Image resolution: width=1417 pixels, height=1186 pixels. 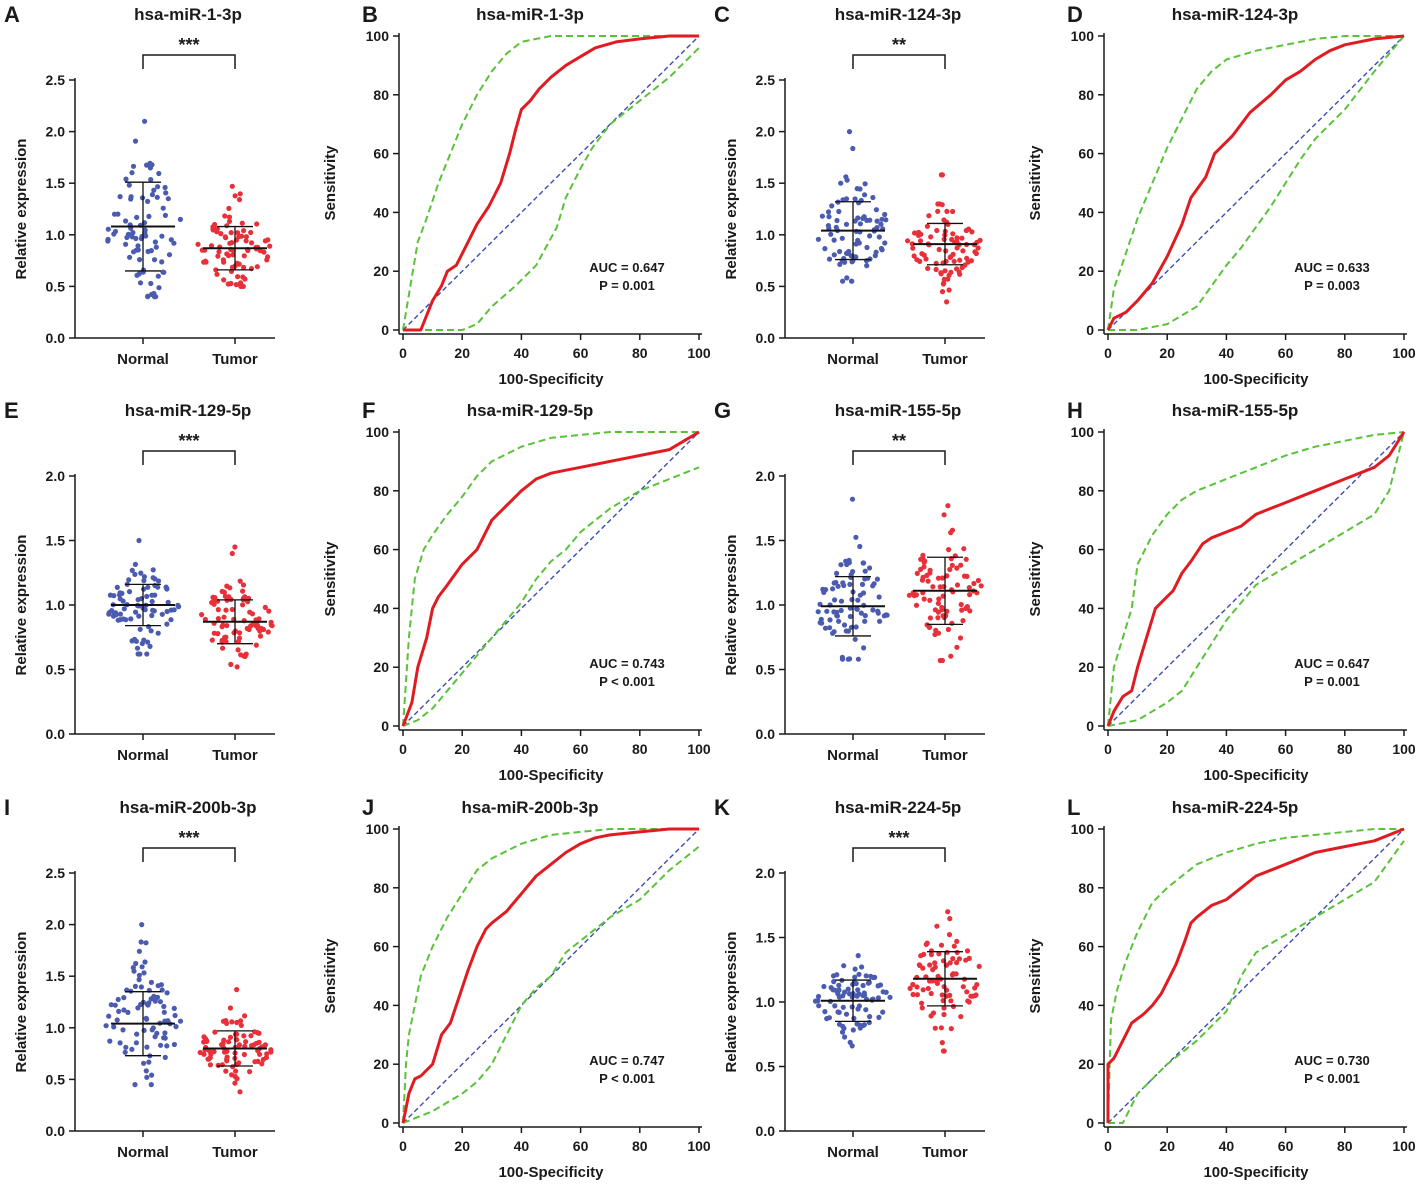 I want to click on reference-line, so click(x=1256, y=183).